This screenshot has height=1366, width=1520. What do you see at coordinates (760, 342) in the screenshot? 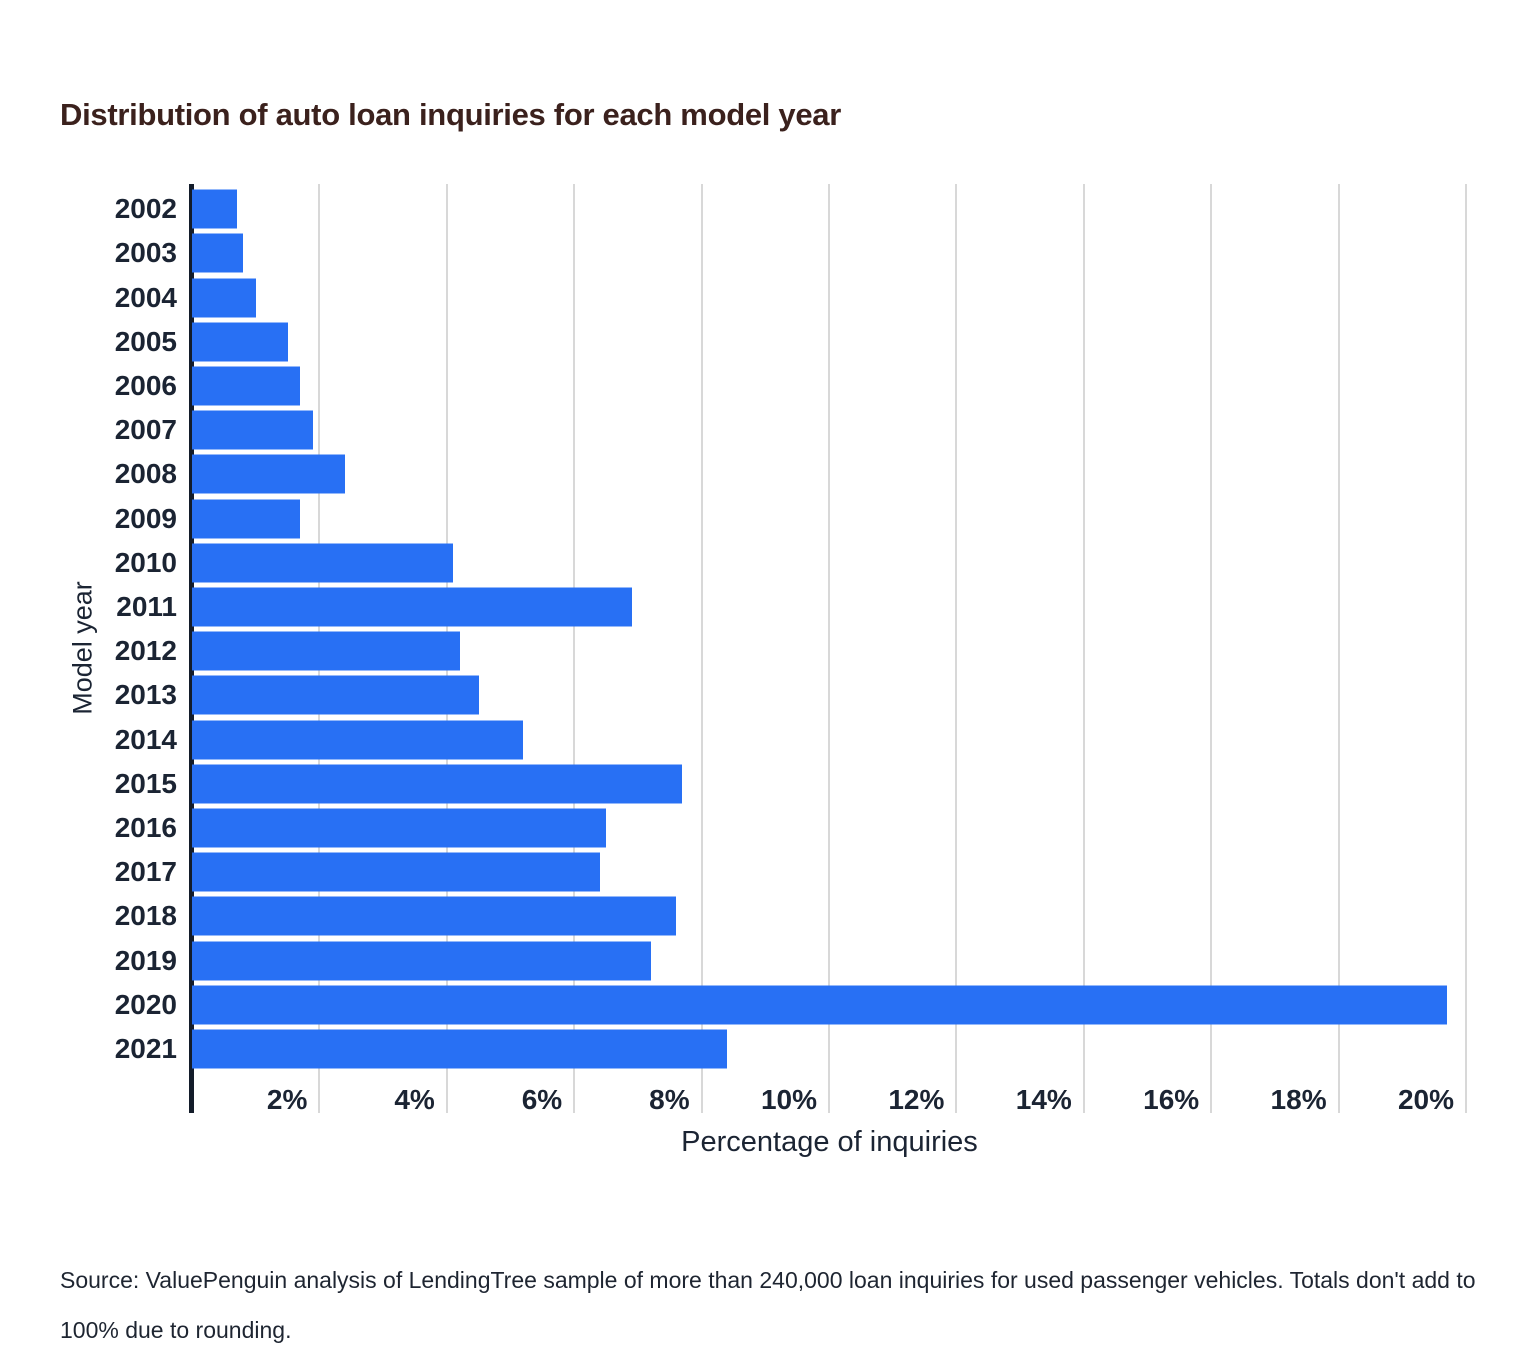
I see `chart-row: 2005` at bounding box center [760, 342].